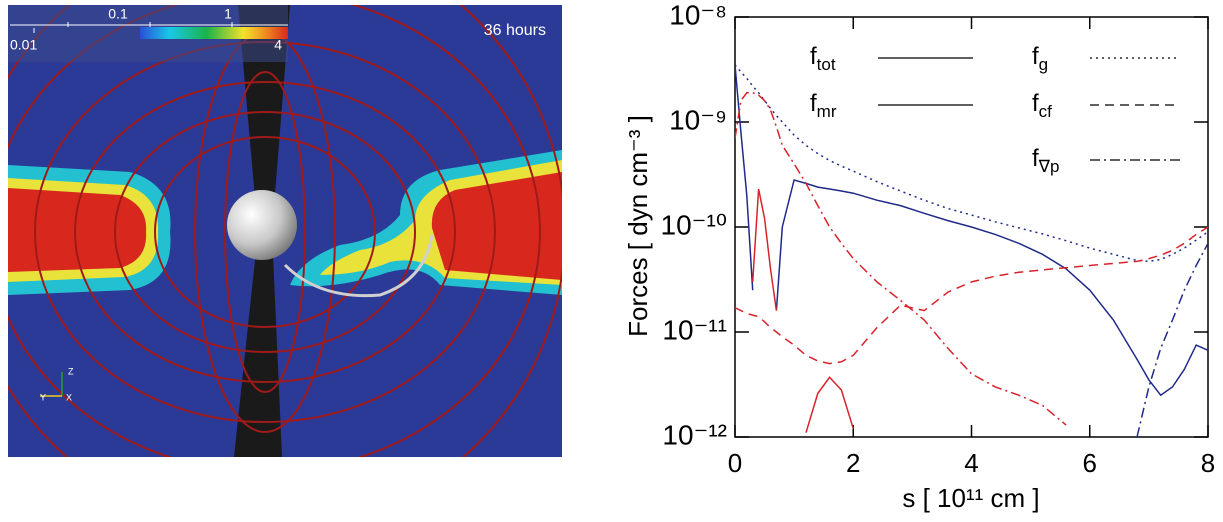 This screenshot has height=522, width=1223. I want to click on colorbar-label: 4, so click(278, 45).